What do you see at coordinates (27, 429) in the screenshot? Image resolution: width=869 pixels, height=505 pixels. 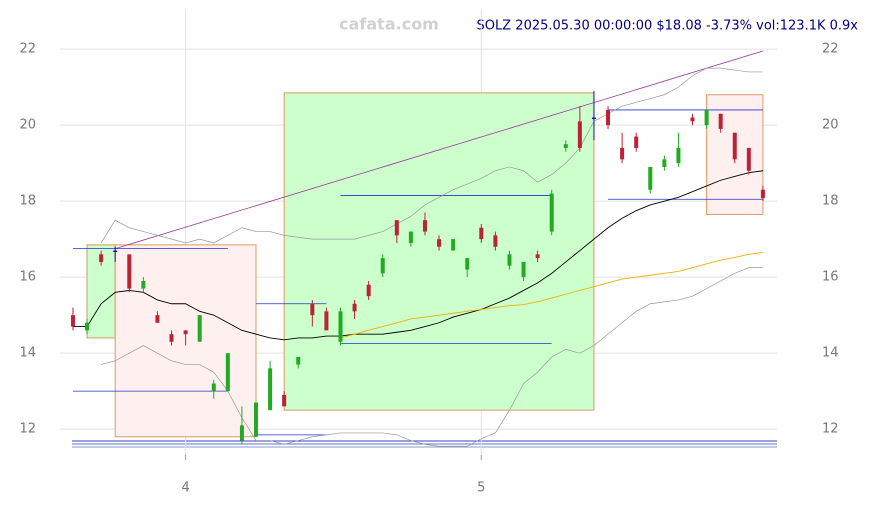 I see `y-tick-label: 12` at bounding box center [27, 429].